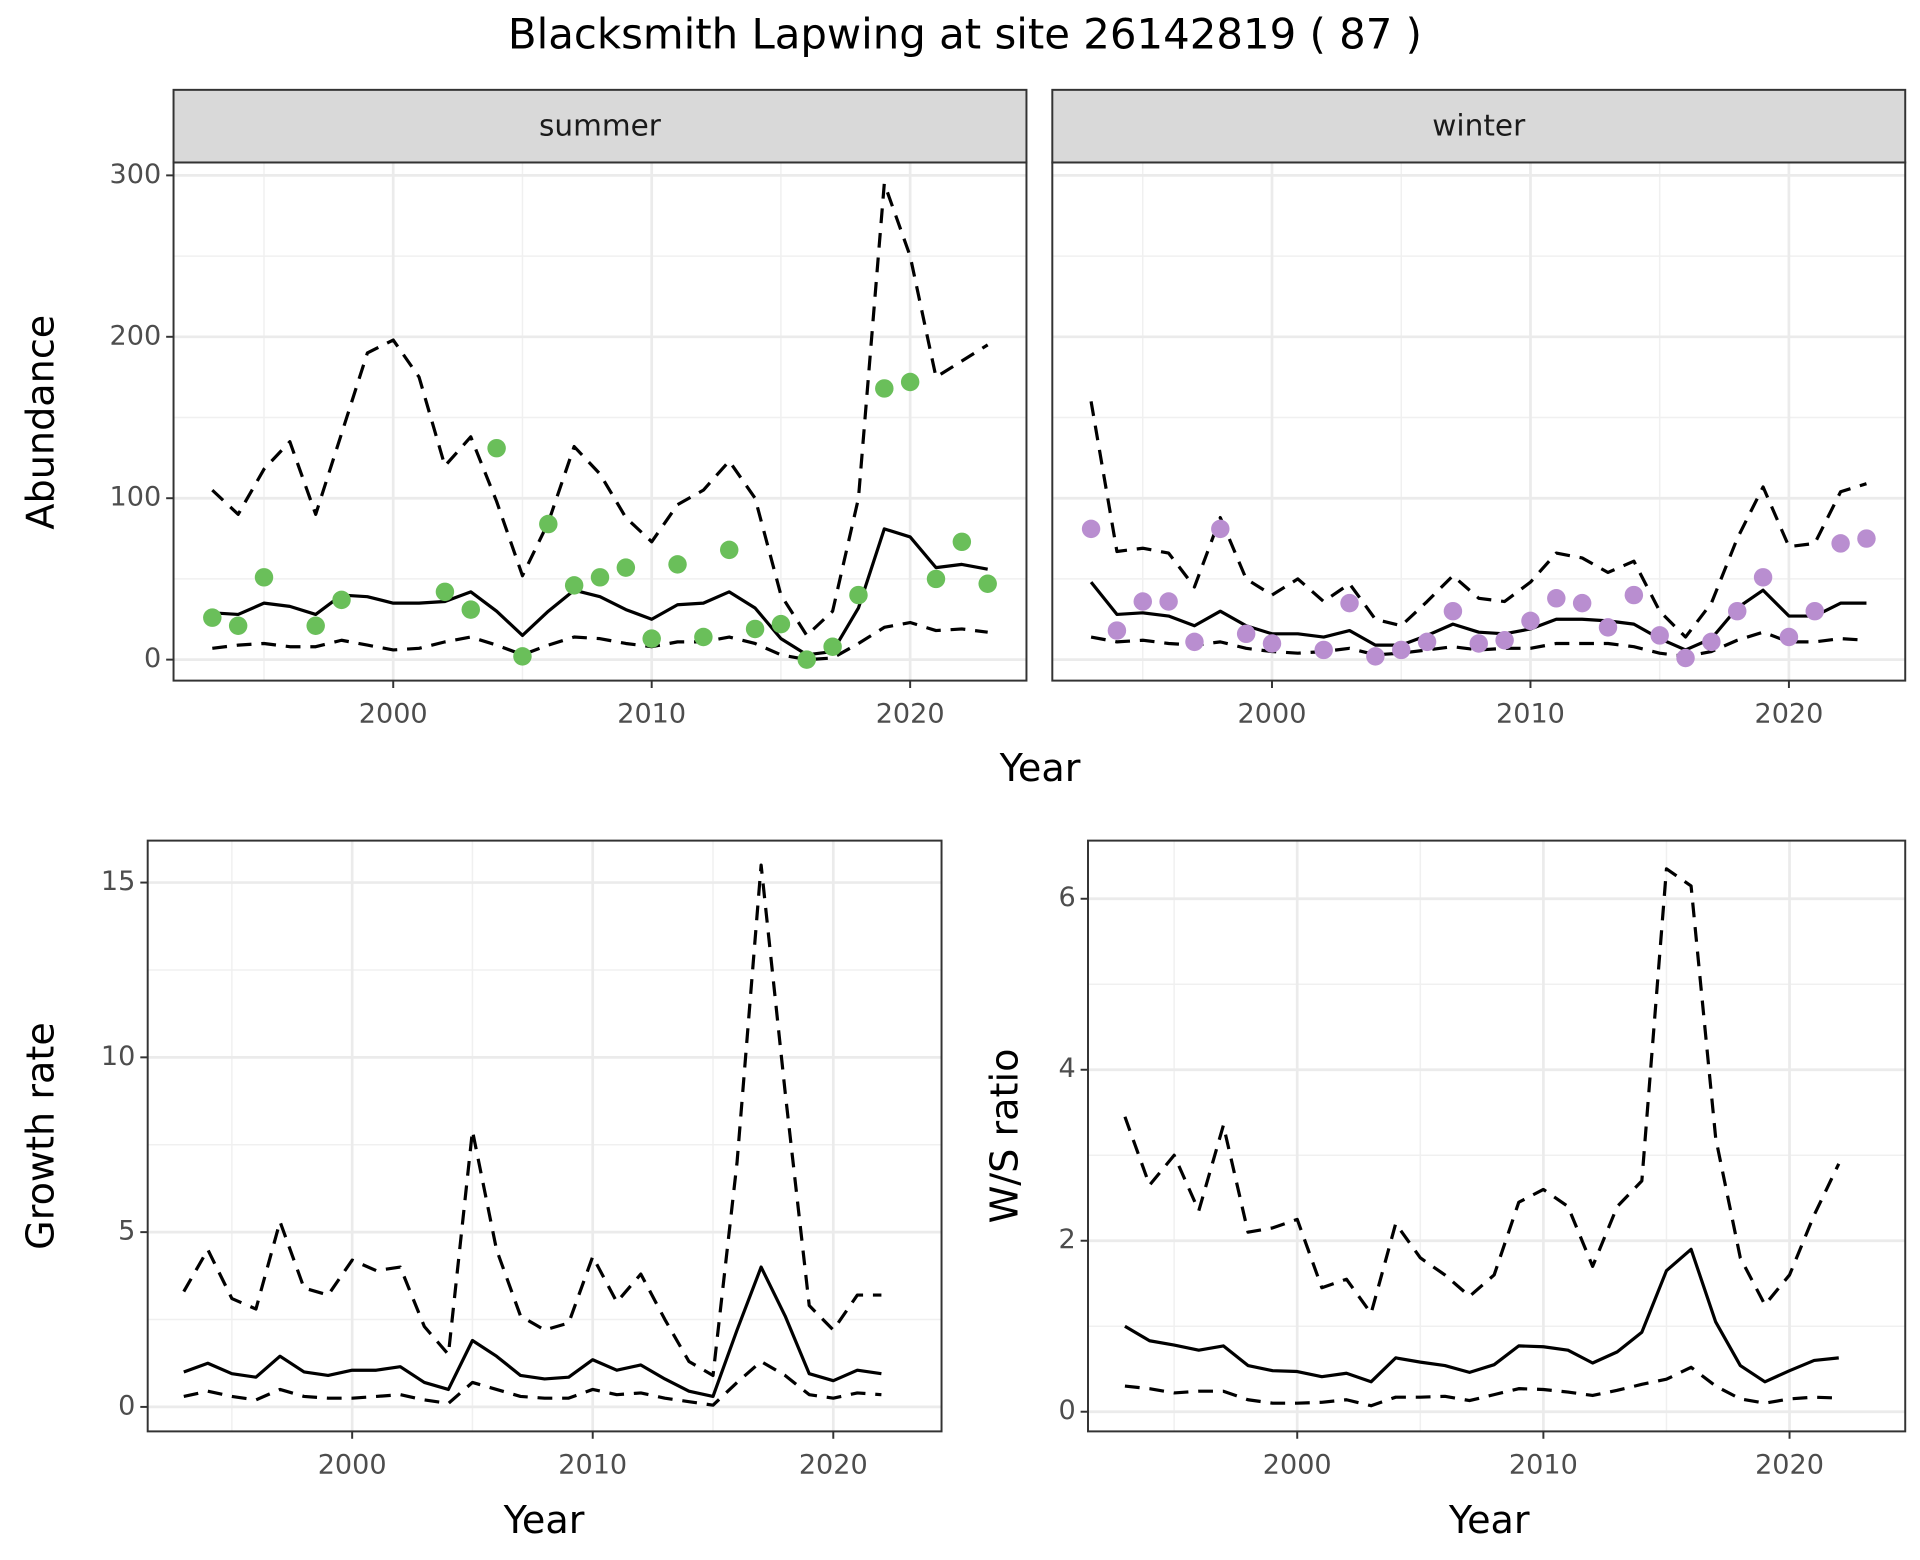 The width and height of the screenshot is (1920, 1560). What do you see at coordinates (1479, 126) in the screenshot?
I see `strip-background` at bounding box center [1479, 126].